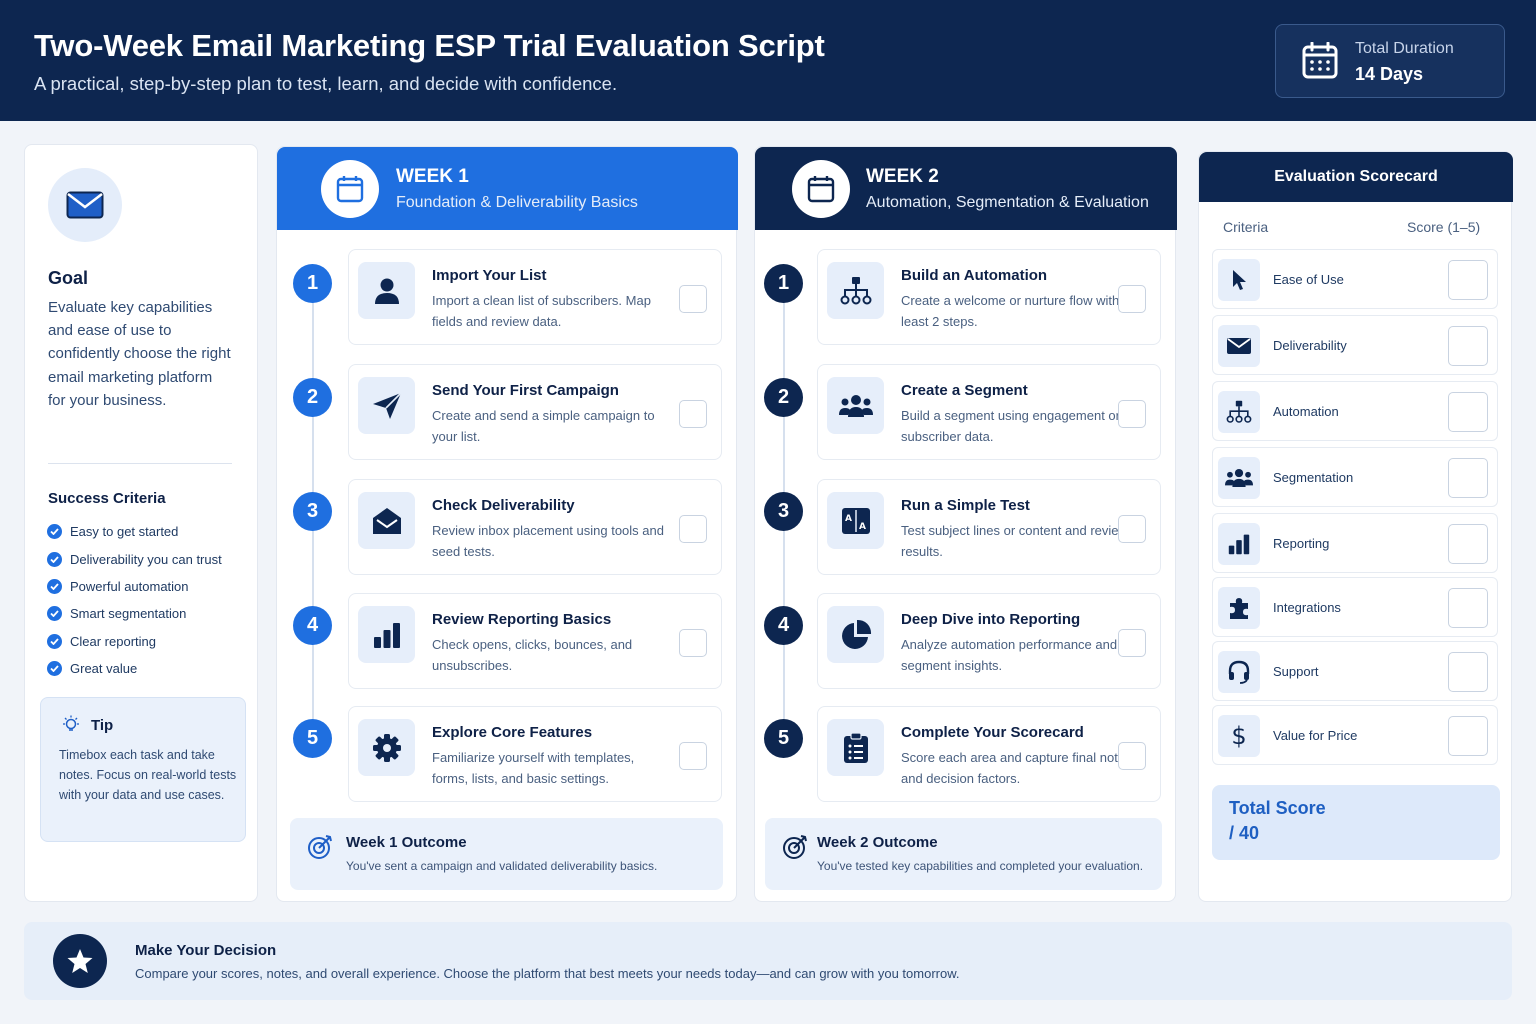  What do you see at coordinates (134, 641) in the screenshot?
I see `list-item: Clear reporting` at bounding box center [134, 641].